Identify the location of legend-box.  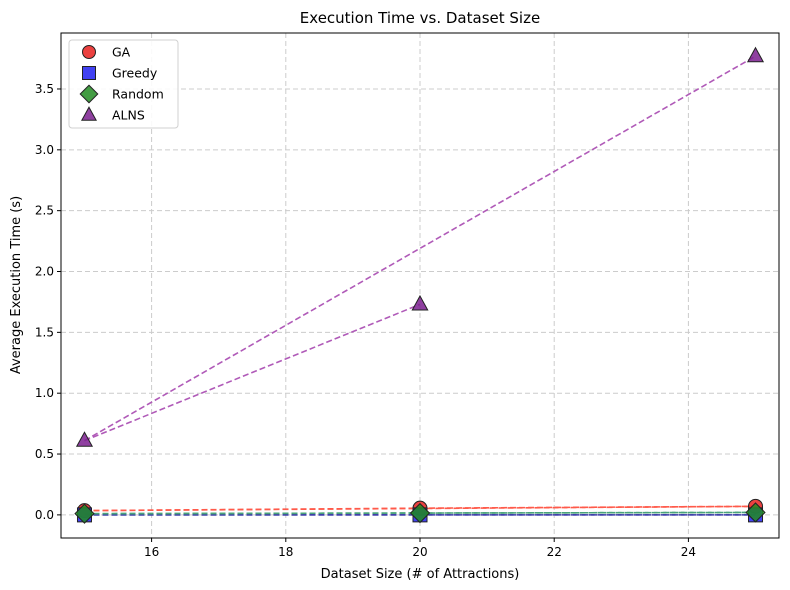
(123, 84).